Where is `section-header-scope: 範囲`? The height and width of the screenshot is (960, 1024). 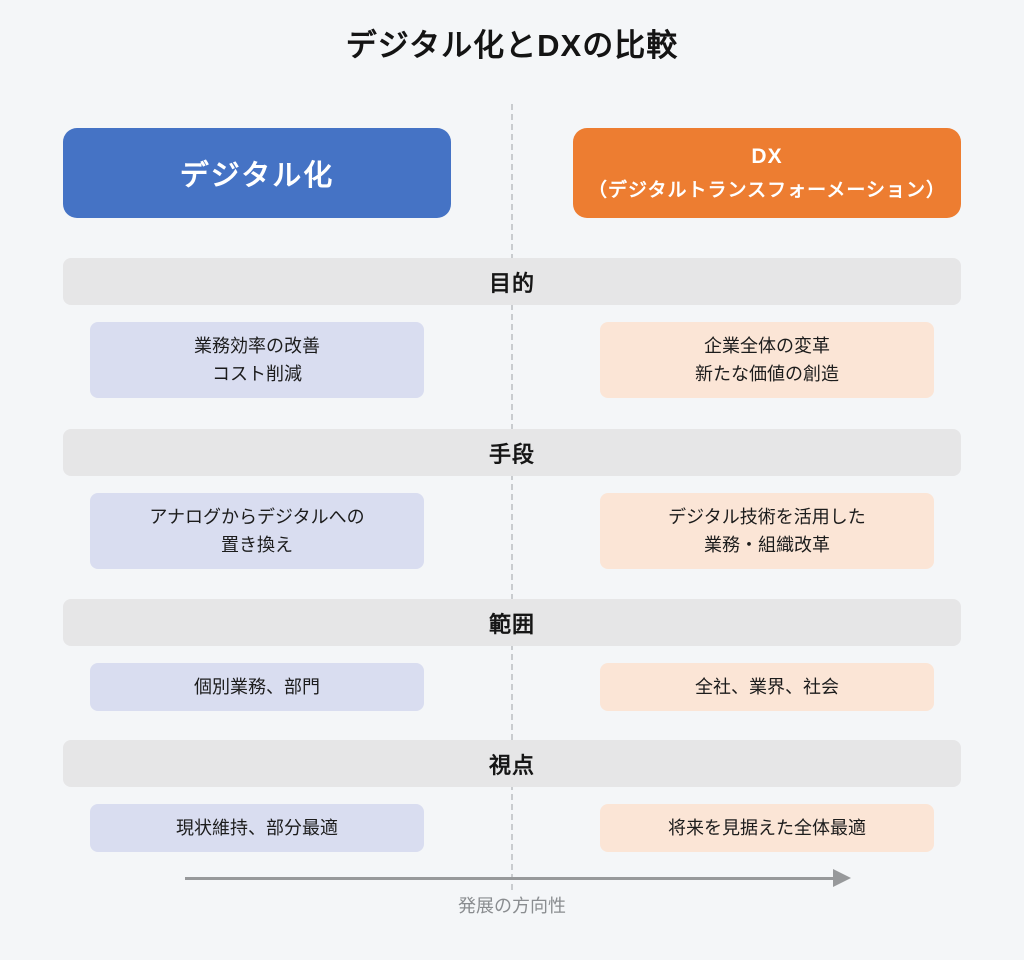
section-header-scope: 範囲 is located at coordinates (512, 622).